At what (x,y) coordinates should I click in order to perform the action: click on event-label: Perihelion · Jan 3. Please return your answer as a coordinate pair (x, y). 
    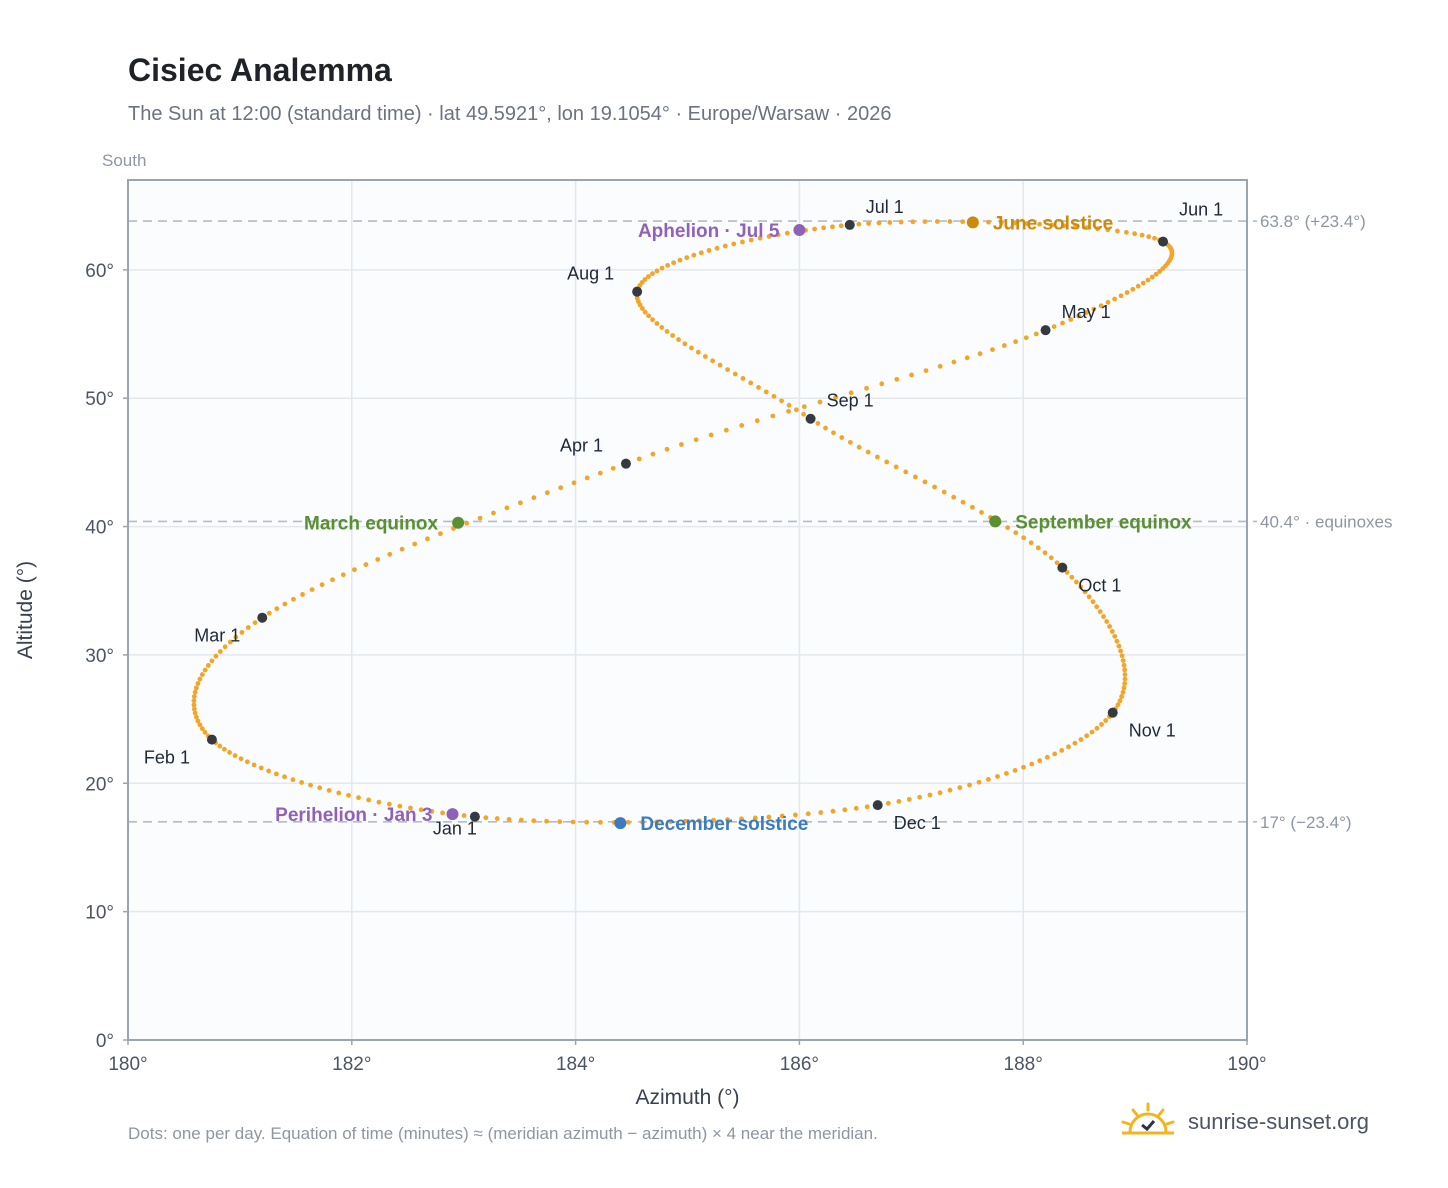
    Looking at the image, I should click on (353, 815).